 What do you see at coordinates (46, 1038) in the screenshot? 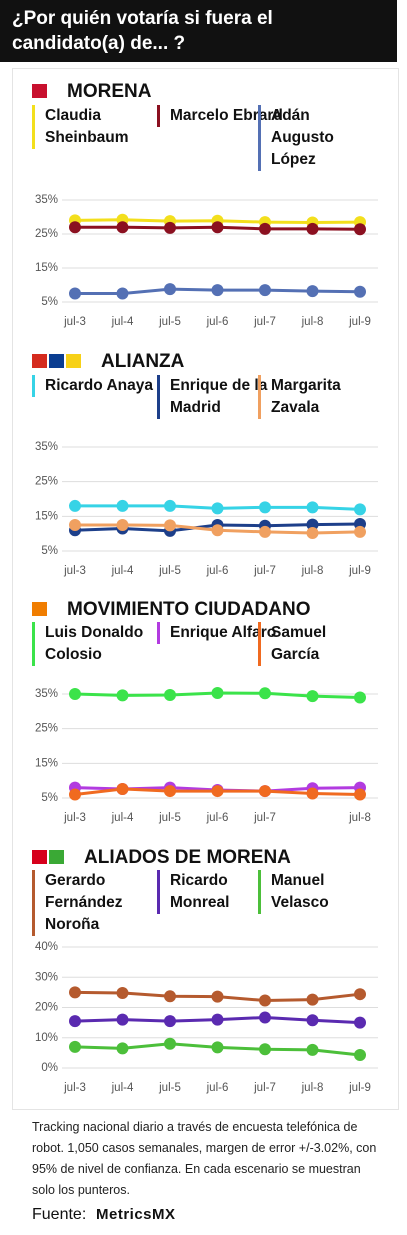
I see `y-tick-label: 10%` at bounding box center [46, 1038].